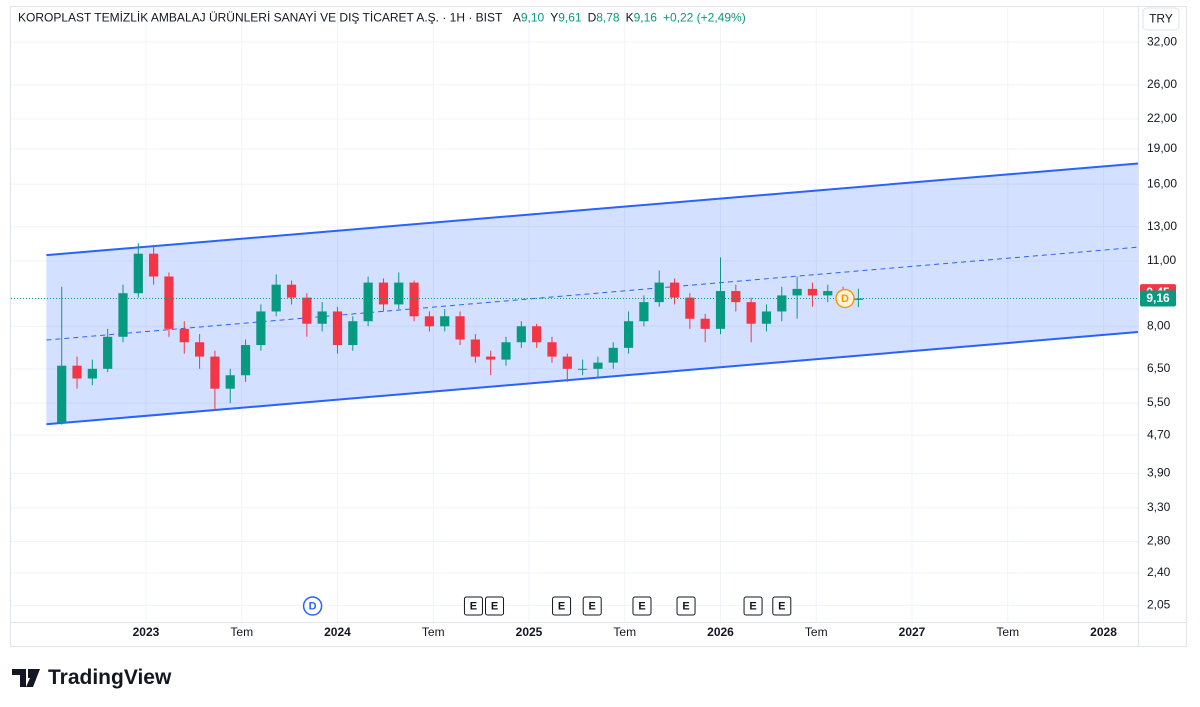  What do you see at coordinates (646, 18) in the screenshot?
I see `field-value: 9,16` at bounding box center [646, 18].